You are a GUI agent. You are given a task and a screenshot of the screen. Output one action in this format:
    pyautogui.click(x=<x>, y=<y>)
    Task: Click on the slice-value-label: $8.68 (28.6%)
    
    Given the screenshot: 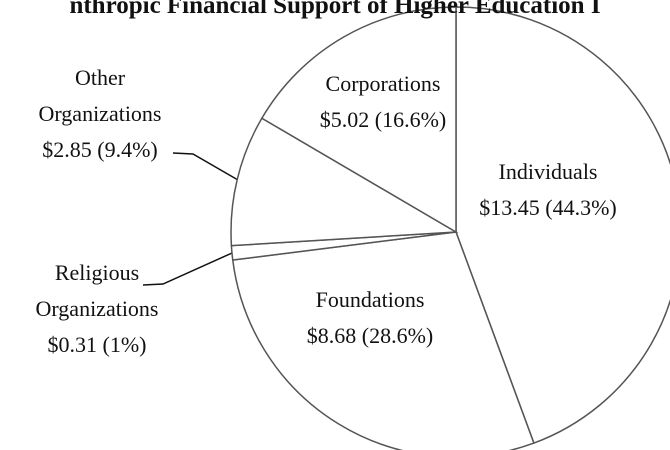 What is the action you would take?
    pyautogui.click(x=370, y=335)
    